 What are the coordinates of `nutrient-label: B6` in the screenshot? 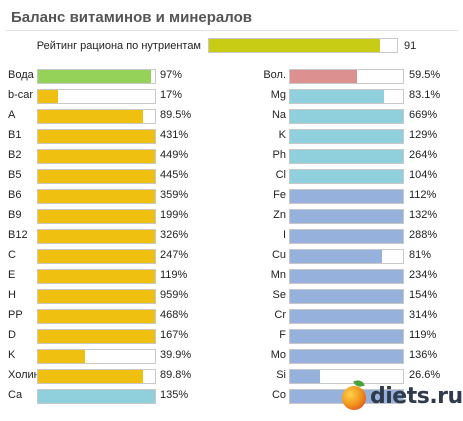 It's located at (15, 195).